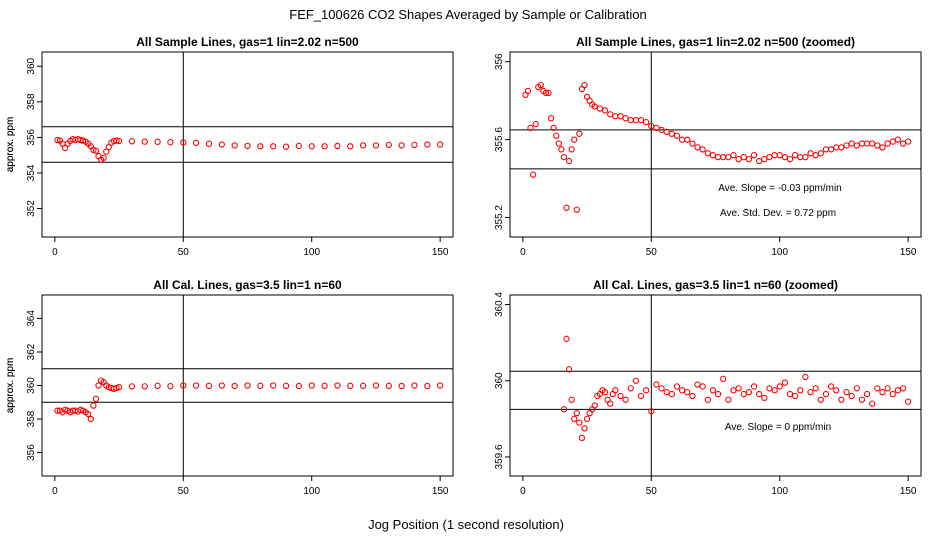 The width and height of the screenshot is (936, 540). Describe the element at coordinates (778, 213) in the screenshot. I see `annotation-text: Ave. Std. Dev. = 0.72 ppm` at that location.